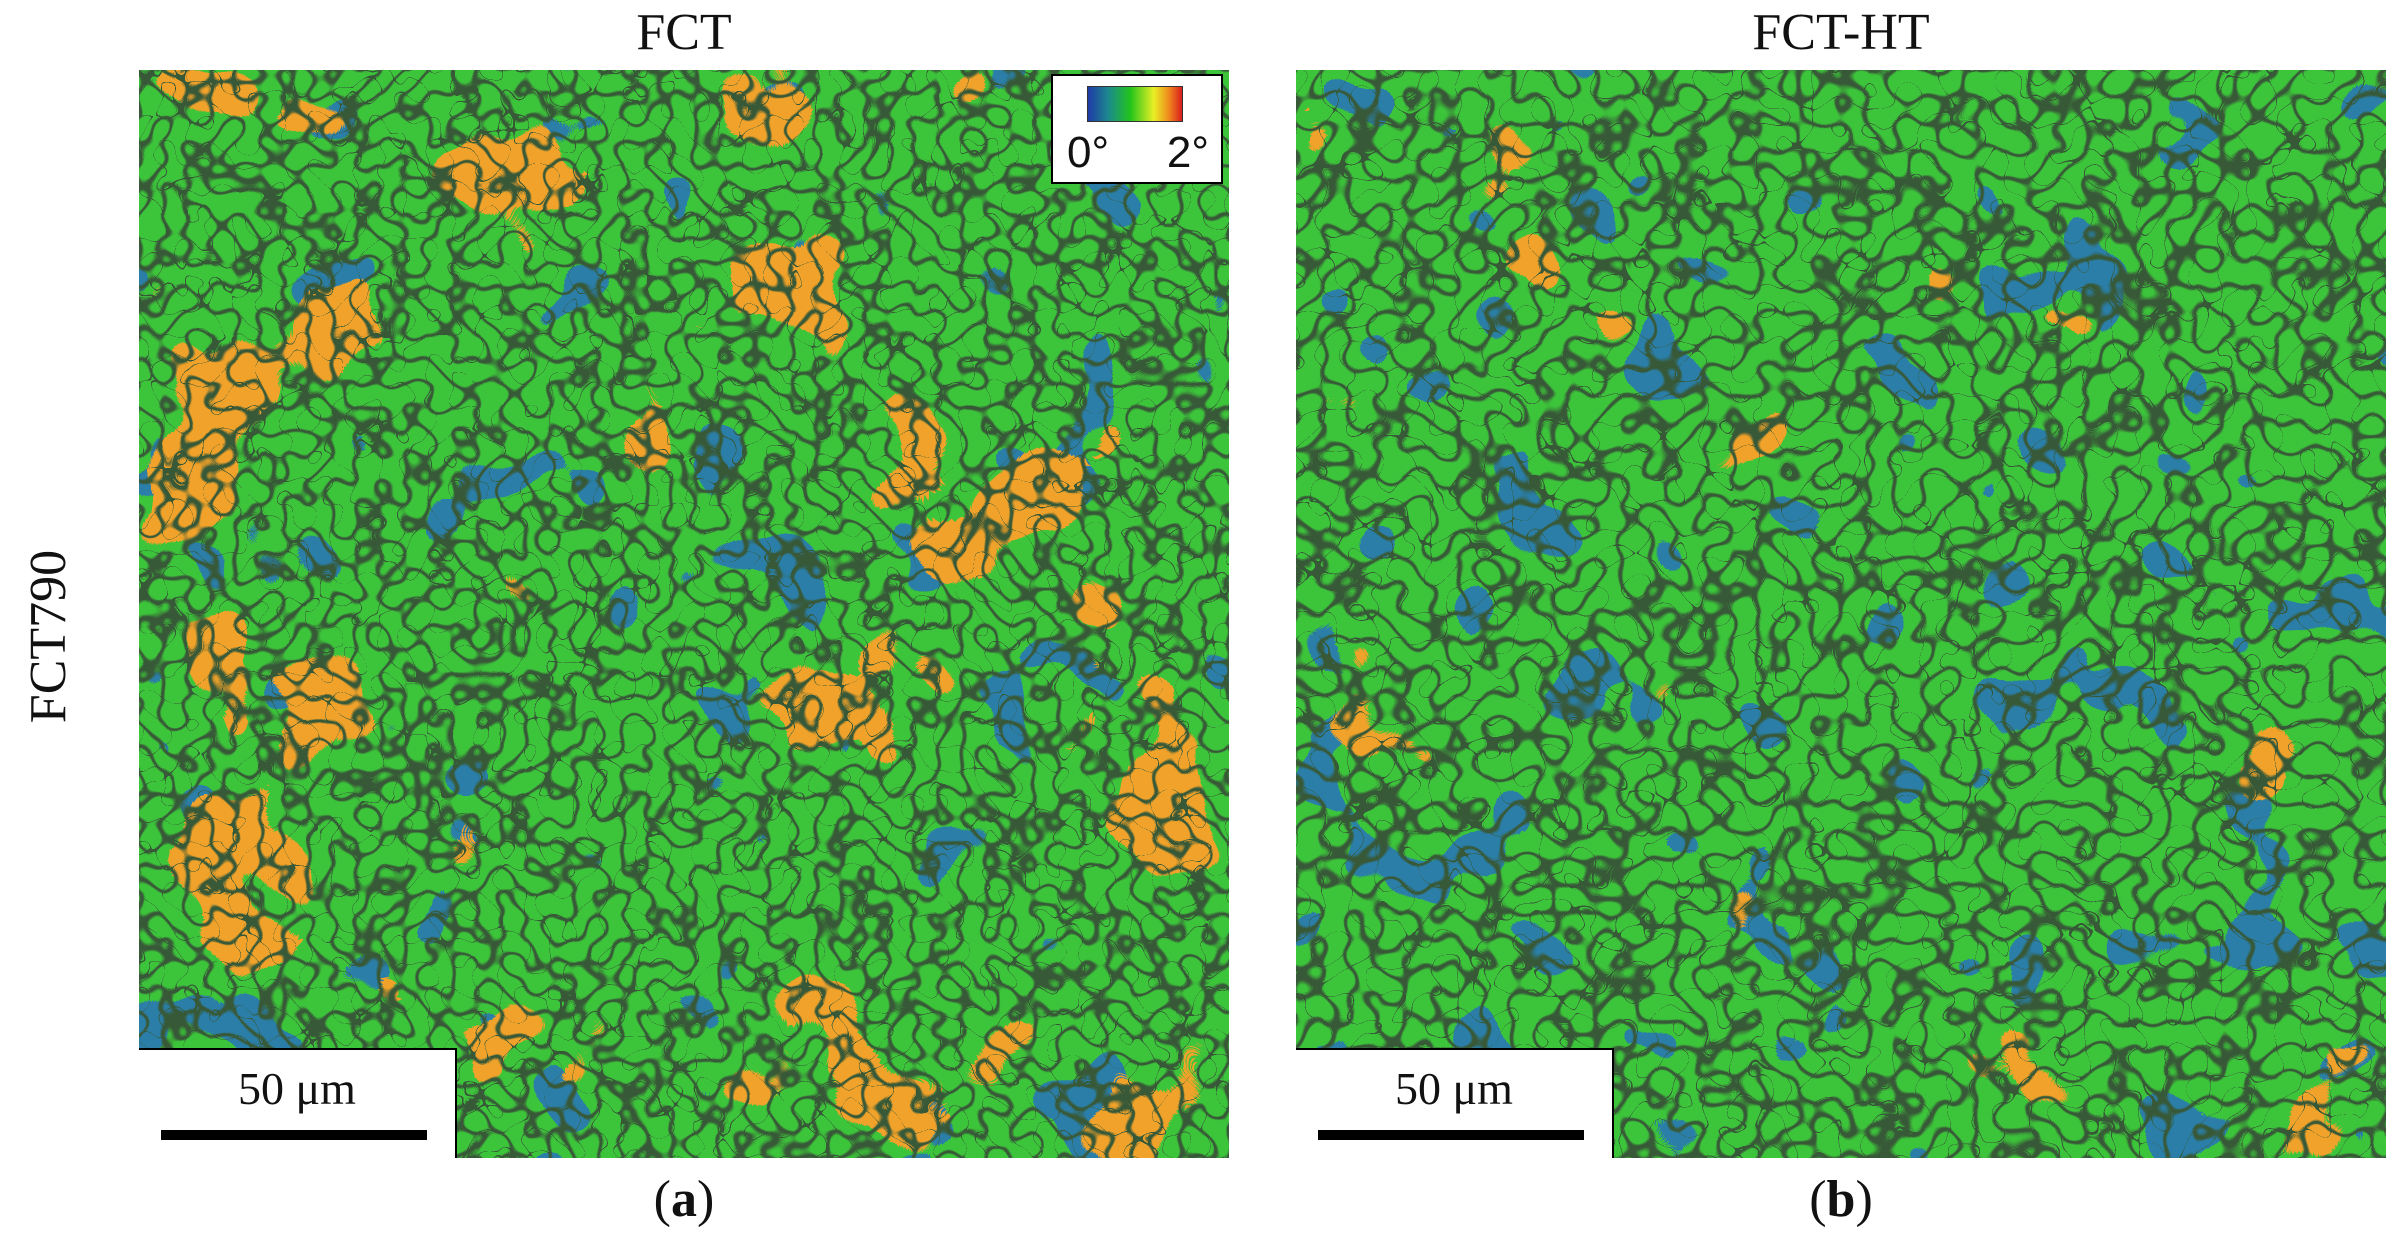 This screenshot has height=1250, width=2401. I want to click on panel-b-label-letter: b, so click(1841, 1199).